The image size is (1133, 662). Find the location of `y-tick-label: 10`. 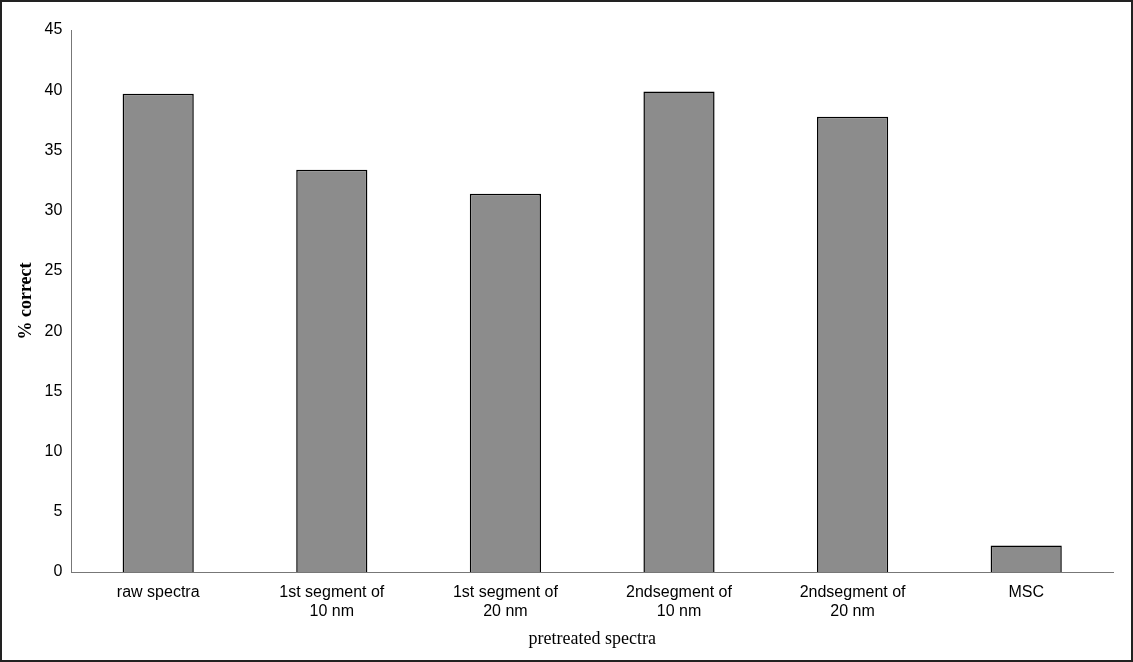

y-tick-label: 10 is located at coordinates (53, 450).